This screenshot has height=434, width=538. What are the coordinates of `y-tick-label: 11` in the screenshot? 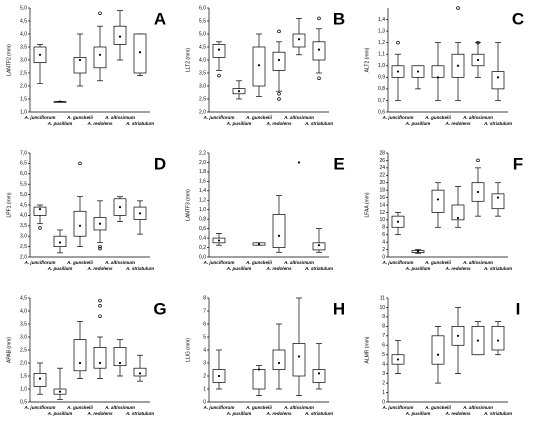 It's located at (382, 298).